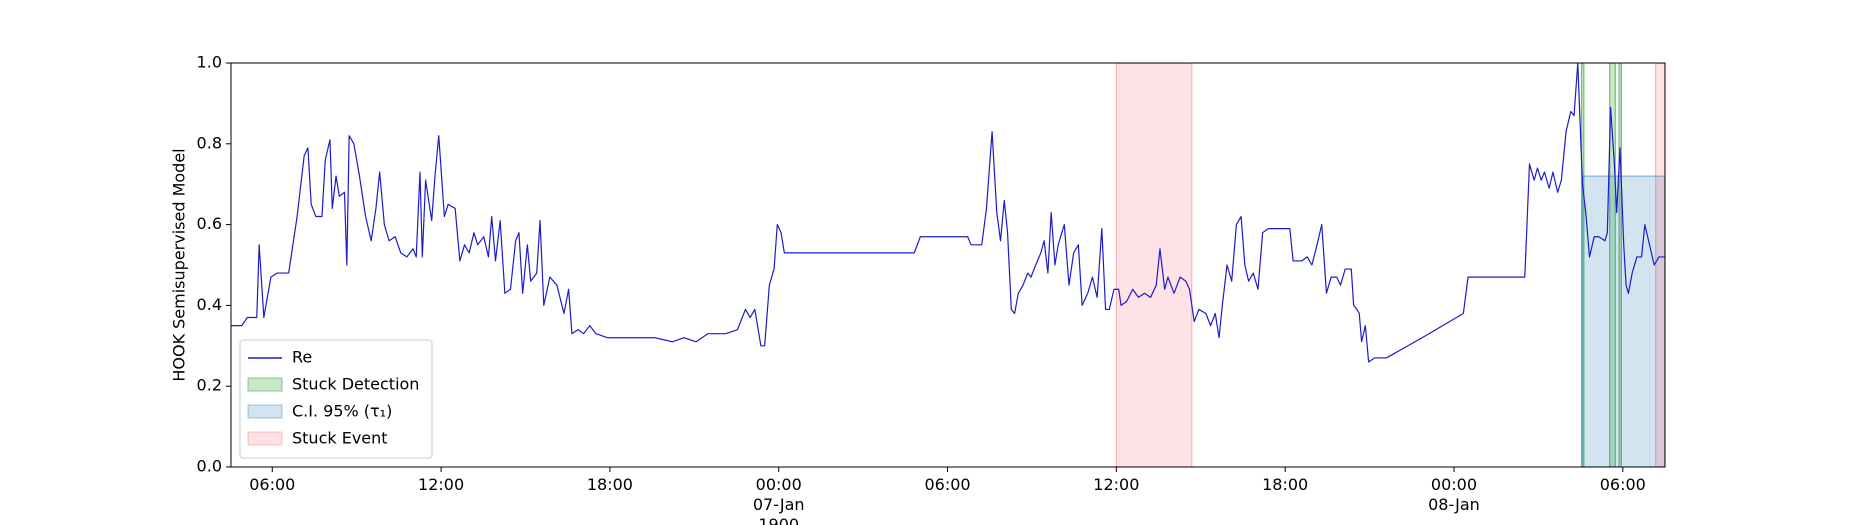 This screenshot has height=525, width=1850. What do you see at coordinates (302, 357) in the screenshot?
I see `legend-label: Re` at bounding box center [302, 357].